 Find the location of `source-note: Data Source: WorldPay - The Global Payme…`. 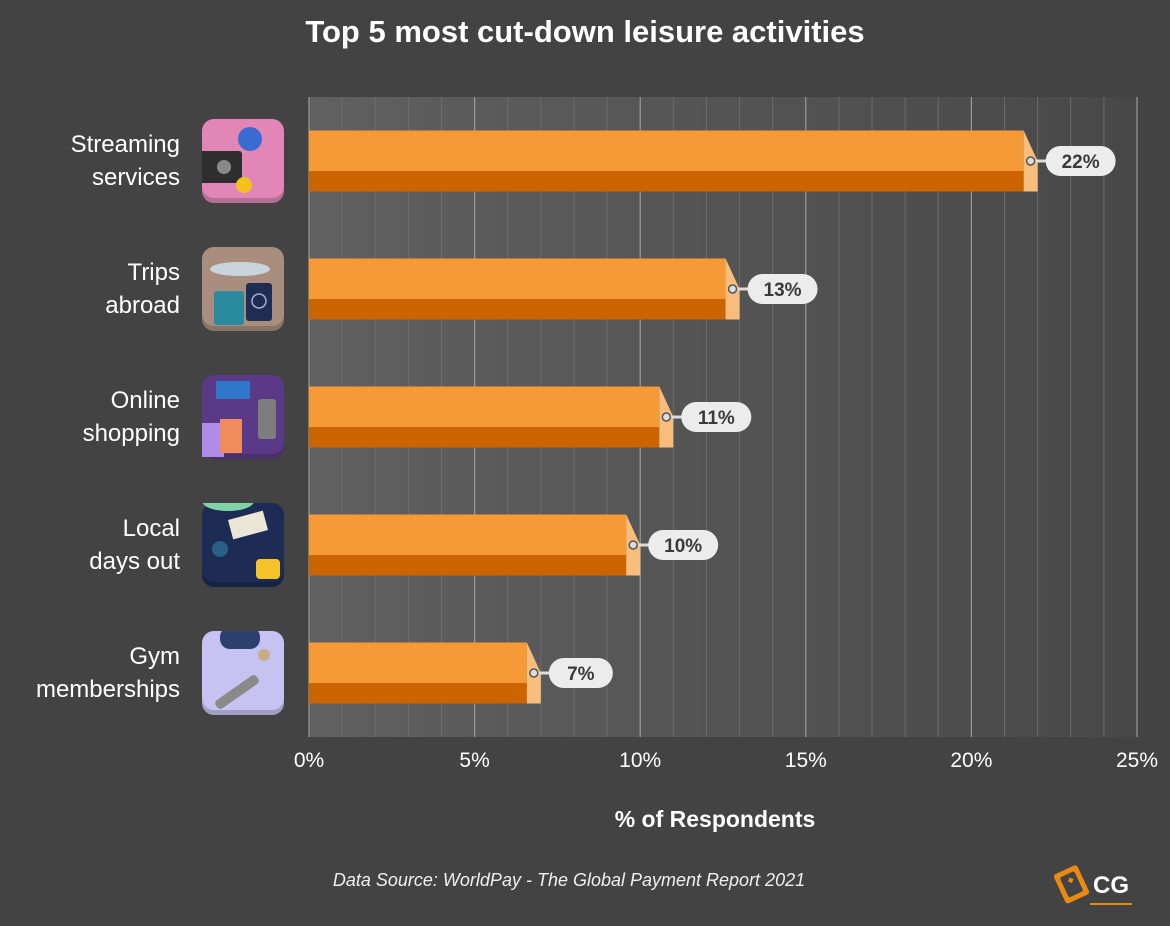

source-note: Data Source: WorldPay - The Global Payme… is located at coordinates (569, 880).